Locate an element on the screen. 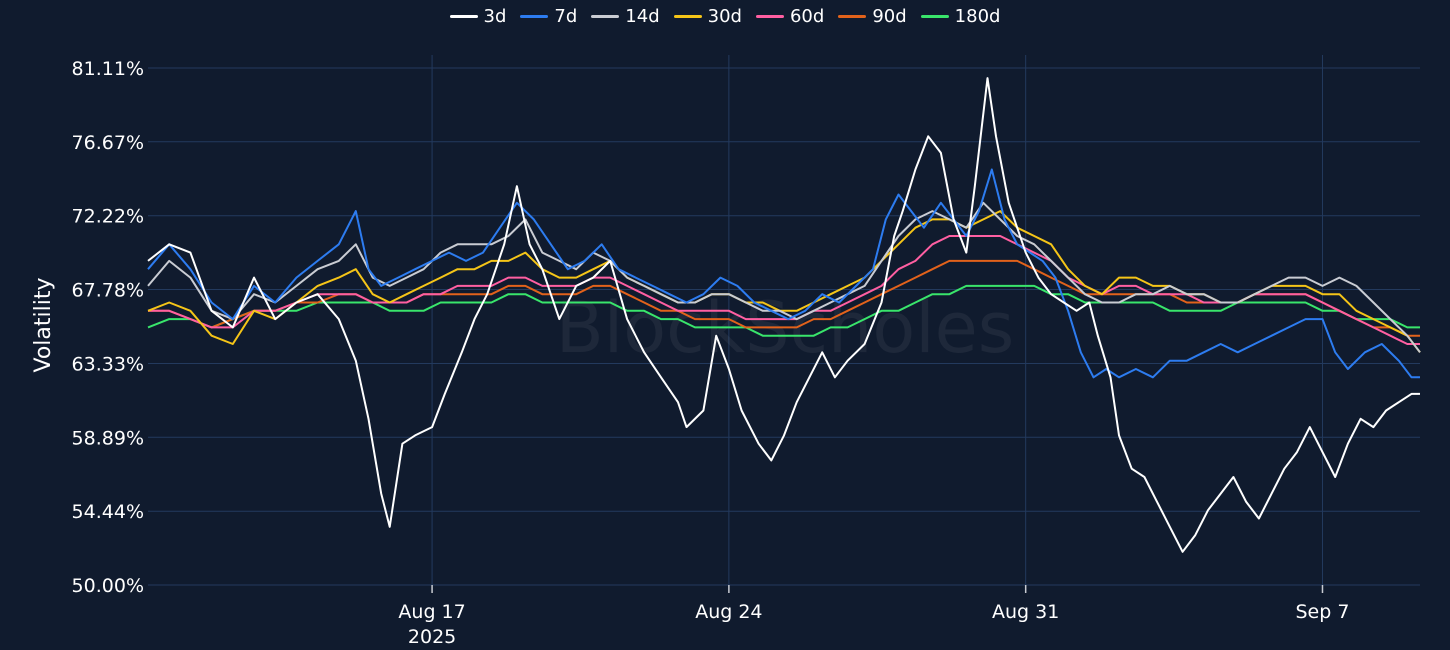 This screenshot has width=1450, height=650. legend-item-7d: 7d is located at coordinates (548, 16).